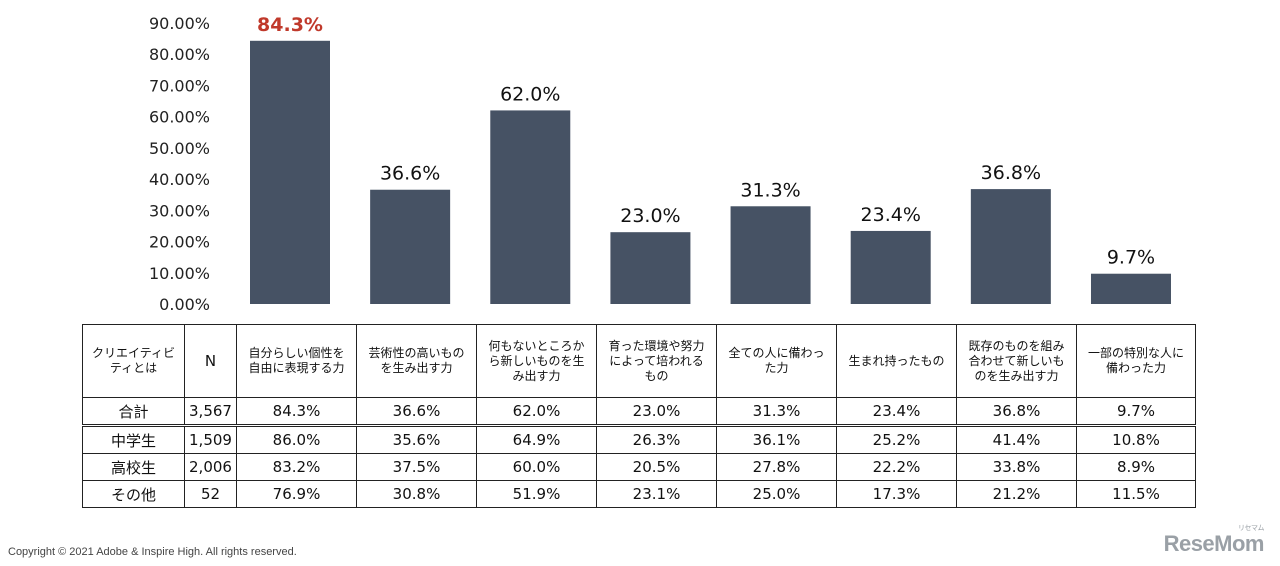  I want to click on logo-subtext: リセマム, so click(1251, 528).